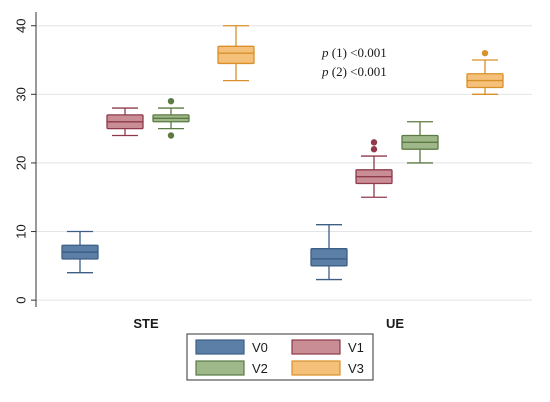  What do you see at coordinates (316, 368) in the screenshot?
I see `legend-swatch-v3` at bounding box center [316, 368].